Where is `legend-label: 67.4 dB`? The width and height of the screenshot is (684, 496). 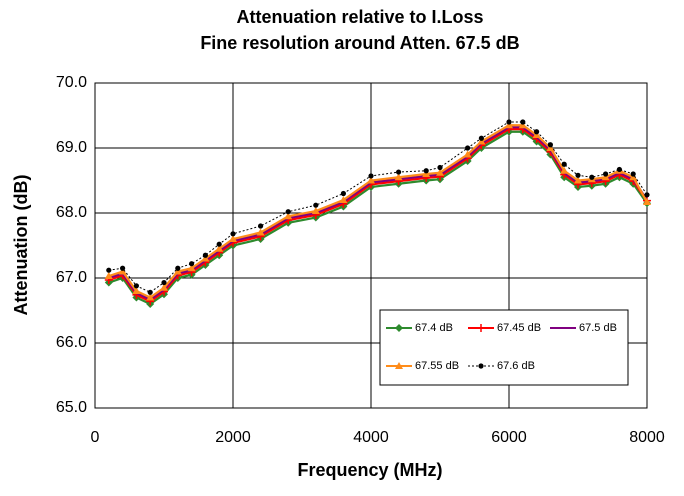
legend-label: 67.4 dB is located at coordinates (434, 328).